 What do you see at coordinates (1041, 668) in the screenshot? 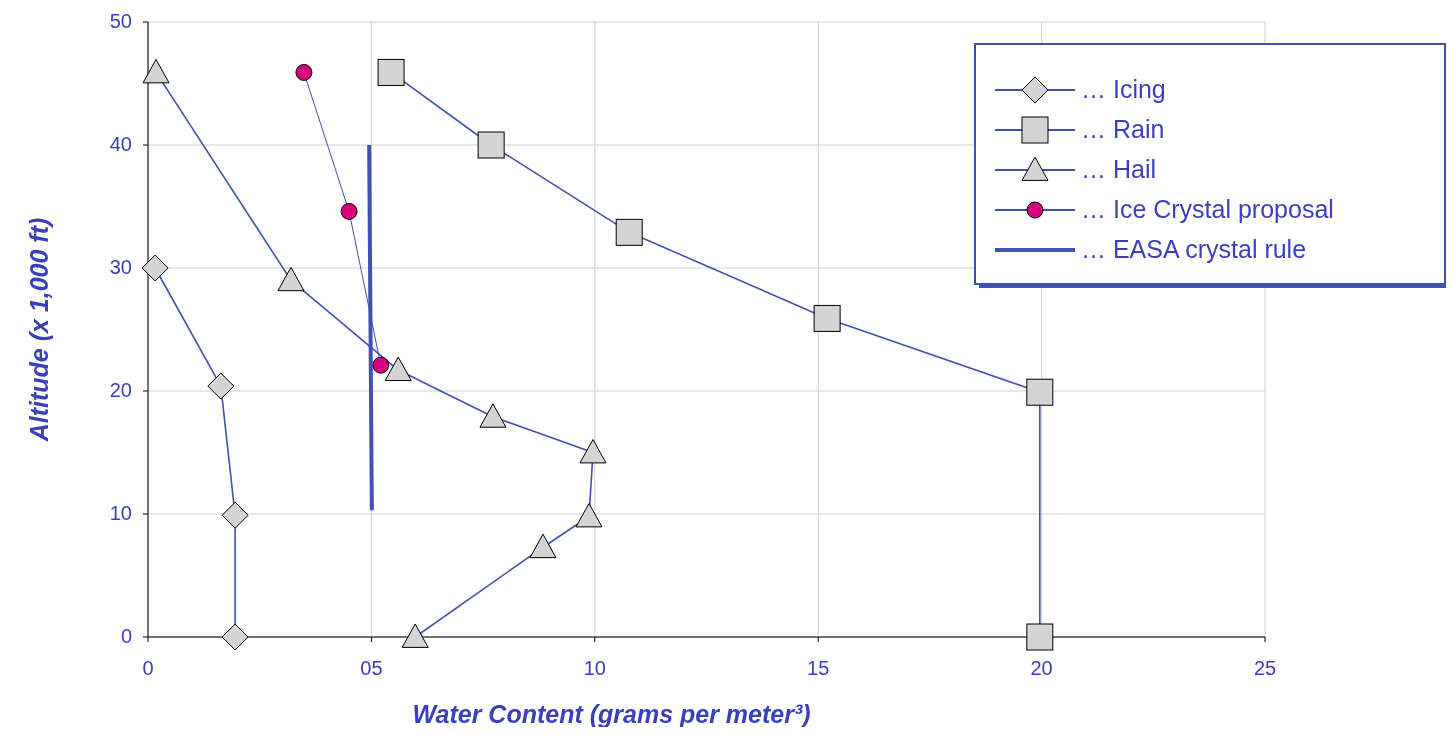
I see `x-tick-label: 20` at bounding box center [1041, 668].